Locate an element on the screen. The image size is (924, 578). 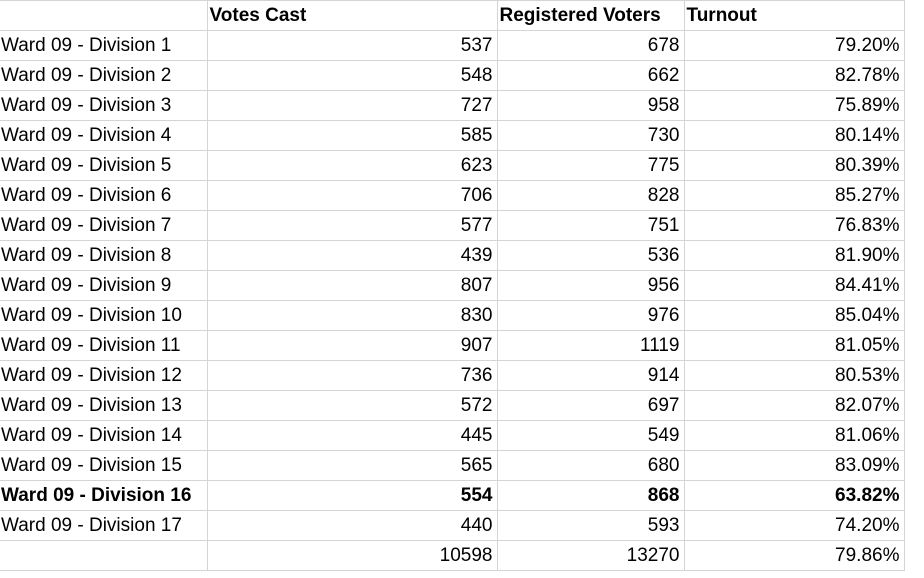
table-row: Ward 09 - Division 17 440 593 74.20% is located at coordinates (452, 525).